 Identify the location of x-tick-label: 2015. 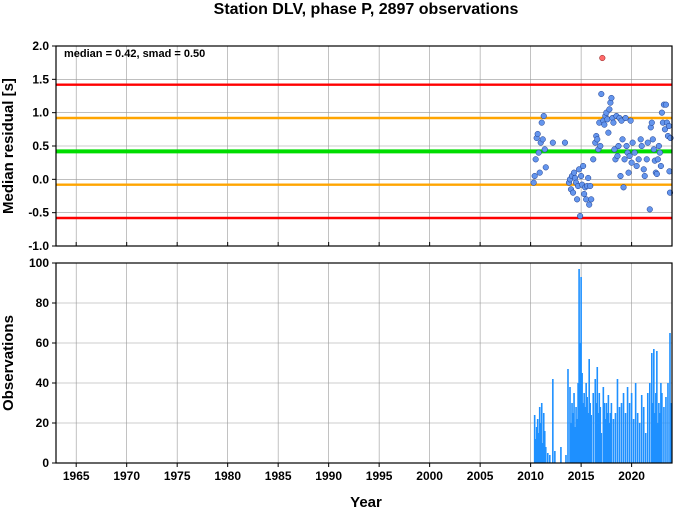
(581, 476).